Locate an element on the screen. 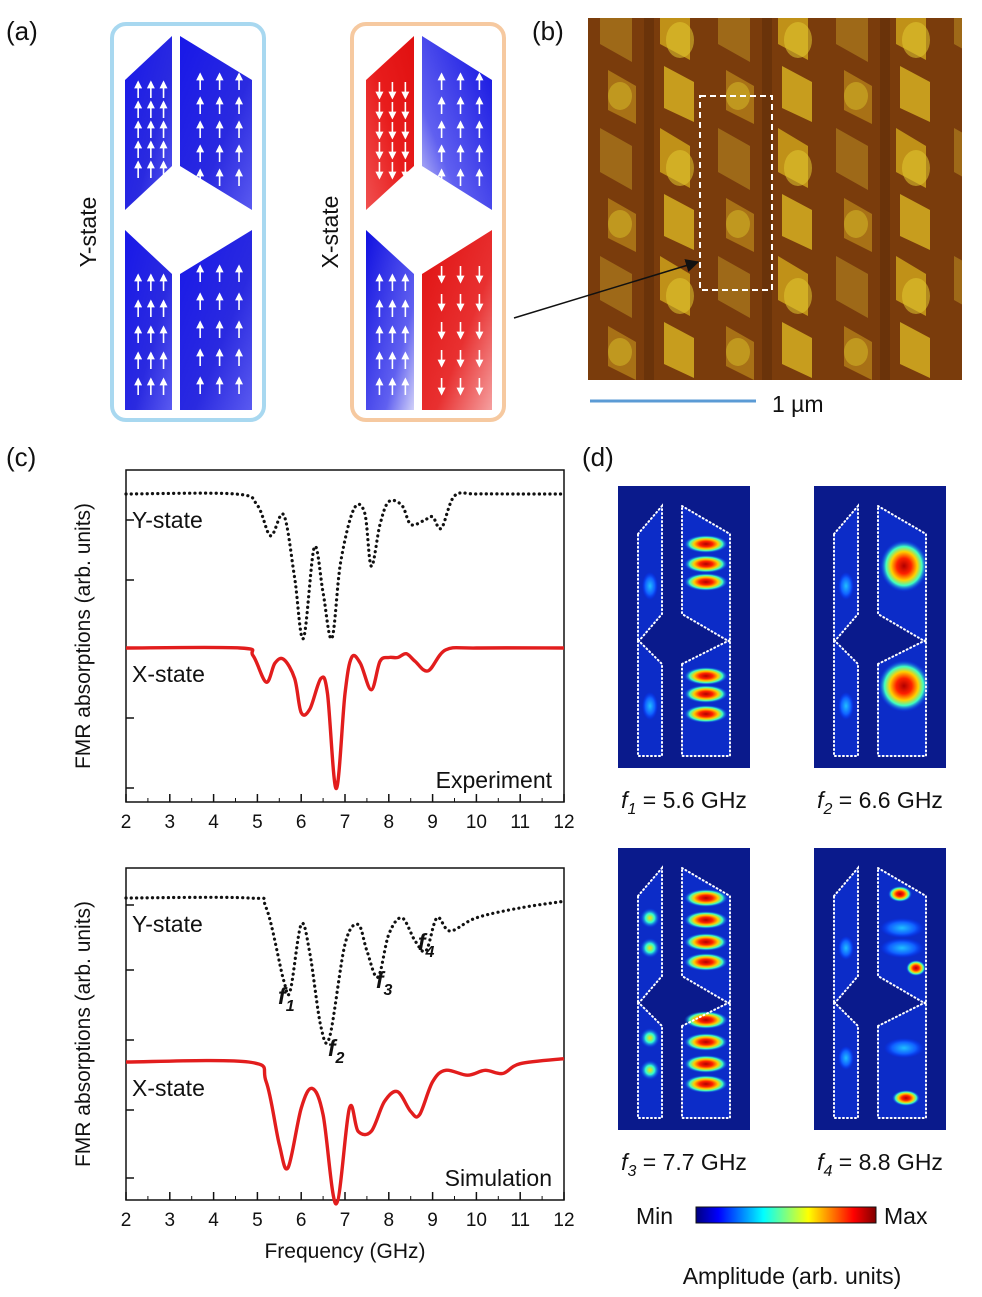 Image resolution: width=982 pixels, height=1297 pixels. peak-marker-subscript: 1 is located at coordinates (290, 1006).